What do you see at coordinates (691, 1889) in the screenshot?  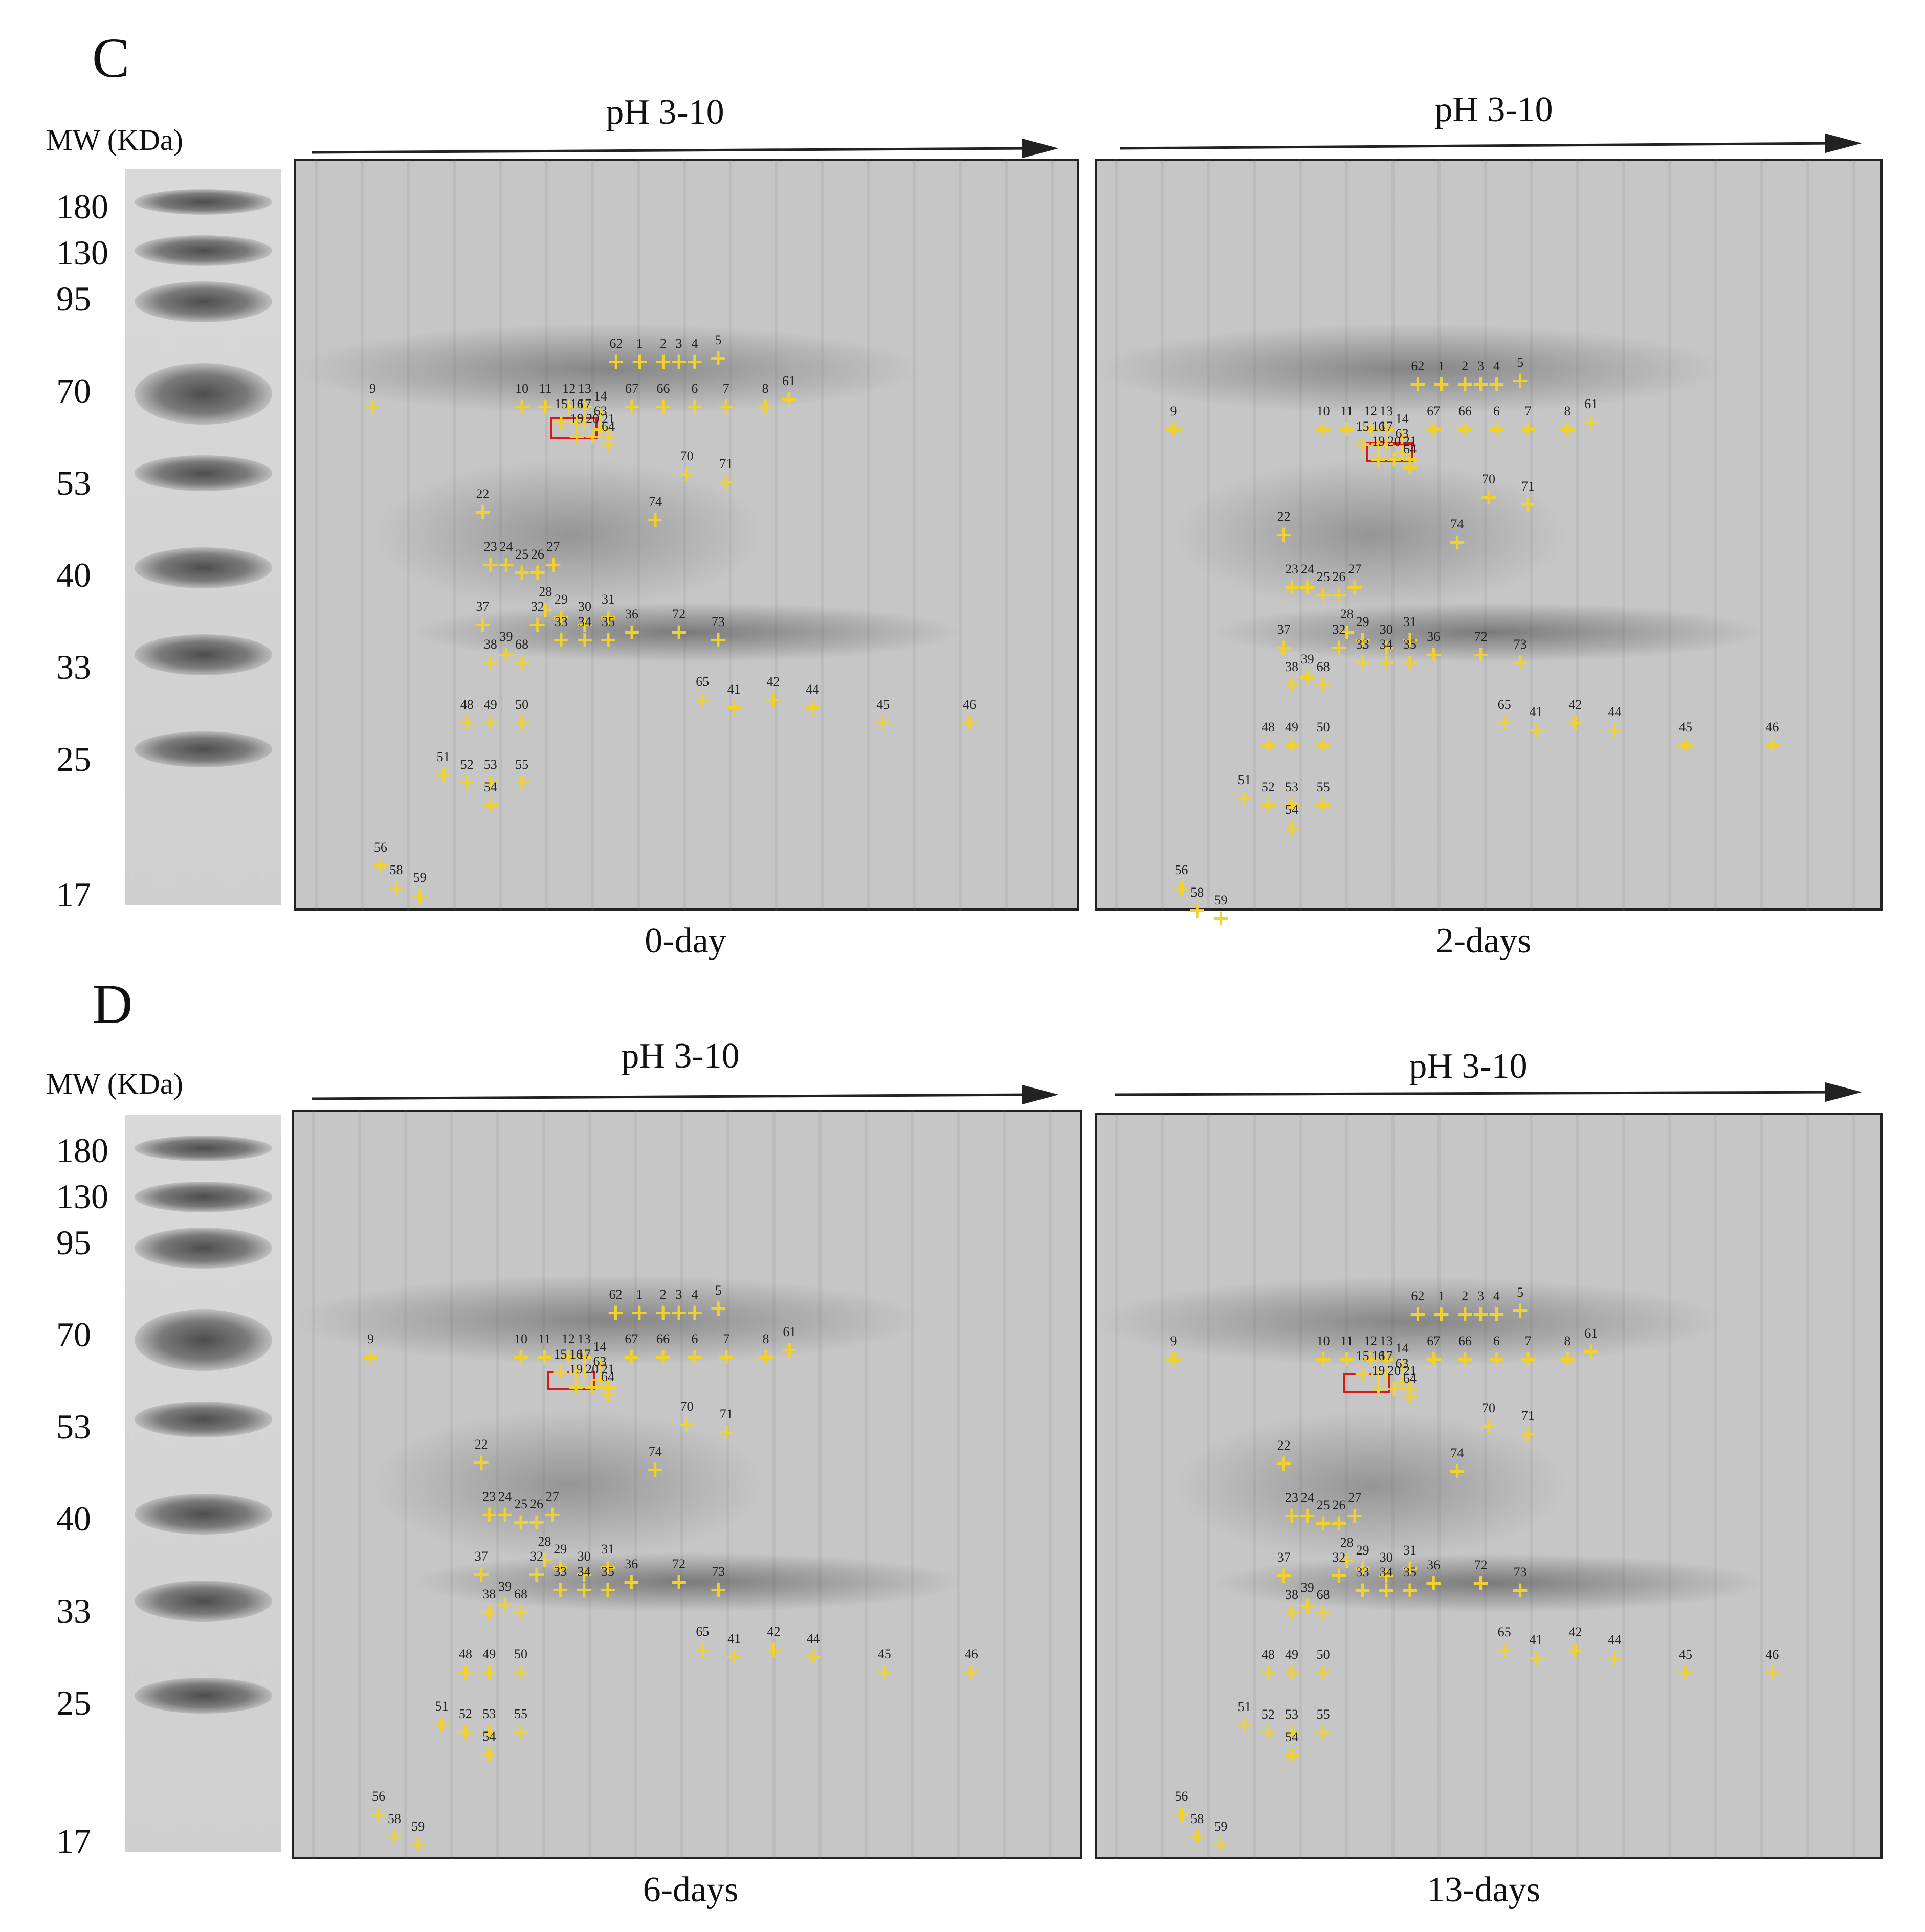 I see `caption-6-days: 6-days` at bounding box center [691, 1889].